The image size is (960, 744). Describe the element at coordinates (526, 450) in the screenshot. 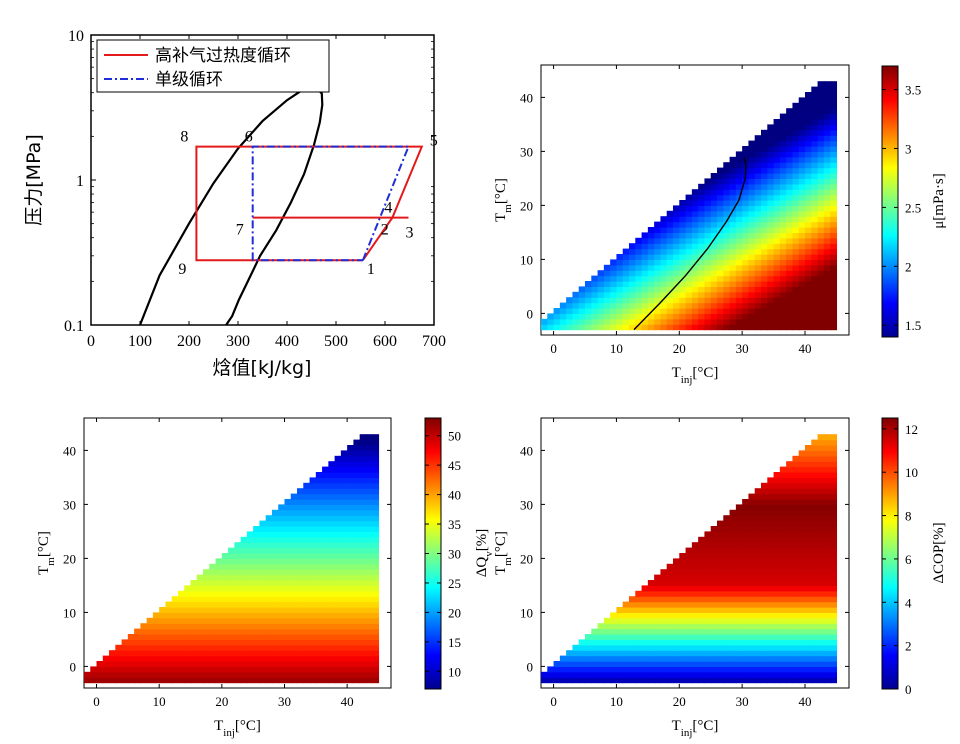

I see `y-tick-label: 40` at that location.